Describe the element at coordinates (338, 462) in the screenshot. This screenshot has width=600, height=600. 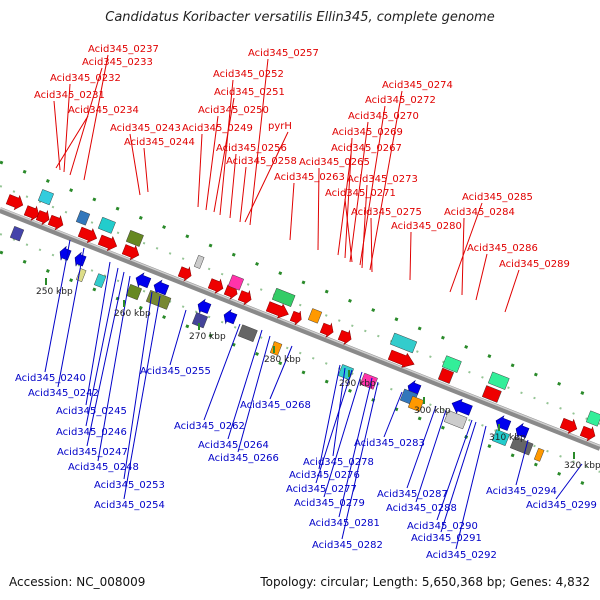
I see `bottom-gene-label: Acid345_0278` at that location.